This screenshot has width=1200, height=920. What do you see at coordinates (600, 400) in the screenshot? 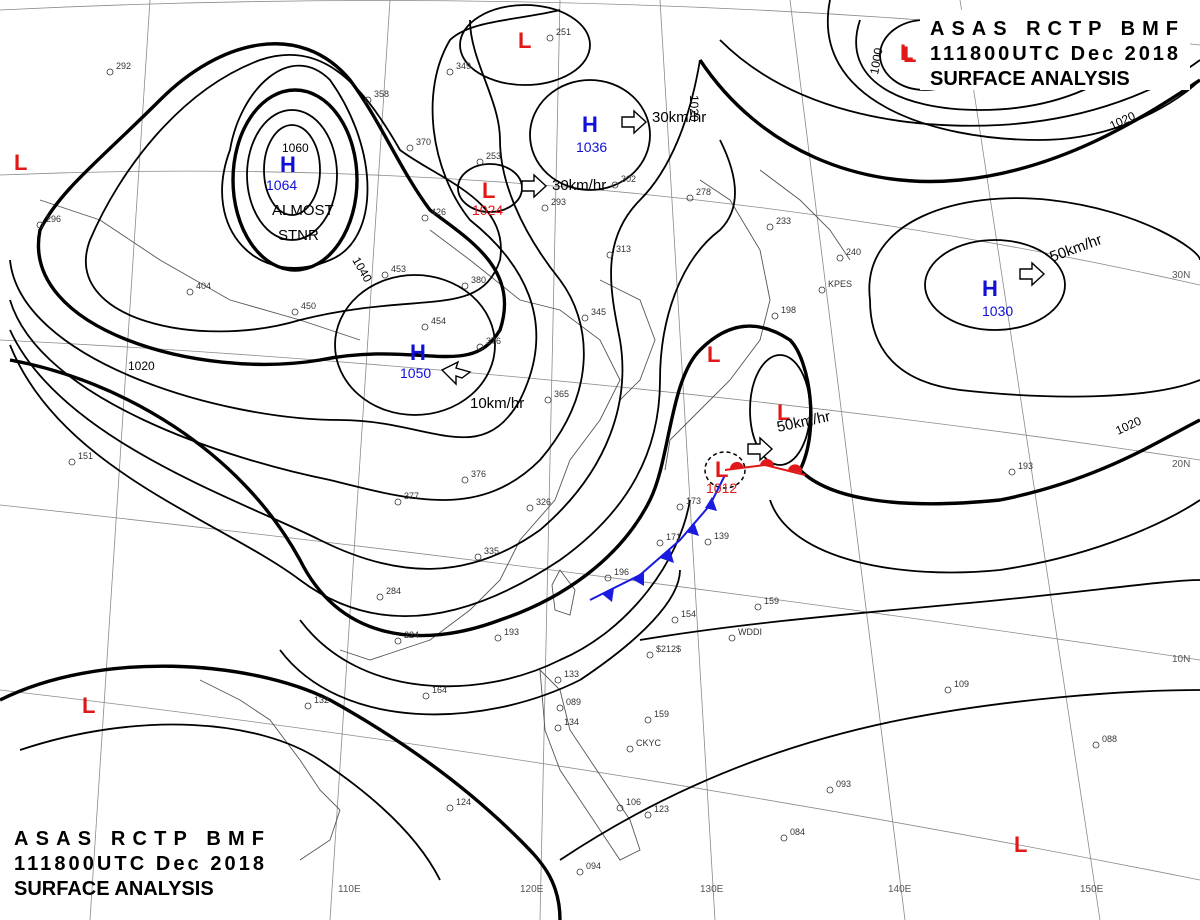
I see `lat-line-20n` at bounding box center [600, 400].